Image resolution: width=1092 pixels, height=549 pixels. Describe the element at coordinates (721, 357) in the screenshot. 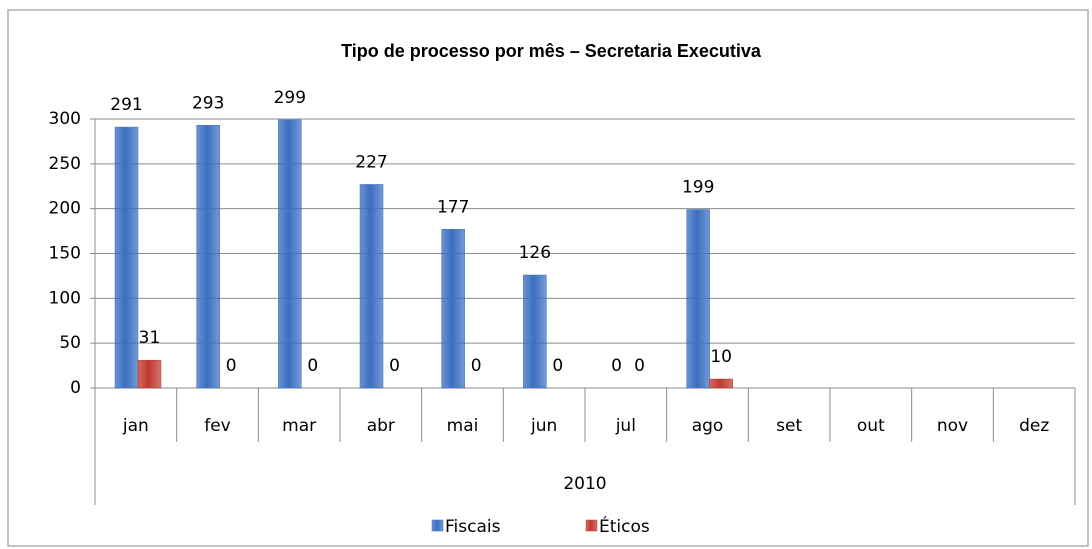

I see `data-label: 10` at that location.